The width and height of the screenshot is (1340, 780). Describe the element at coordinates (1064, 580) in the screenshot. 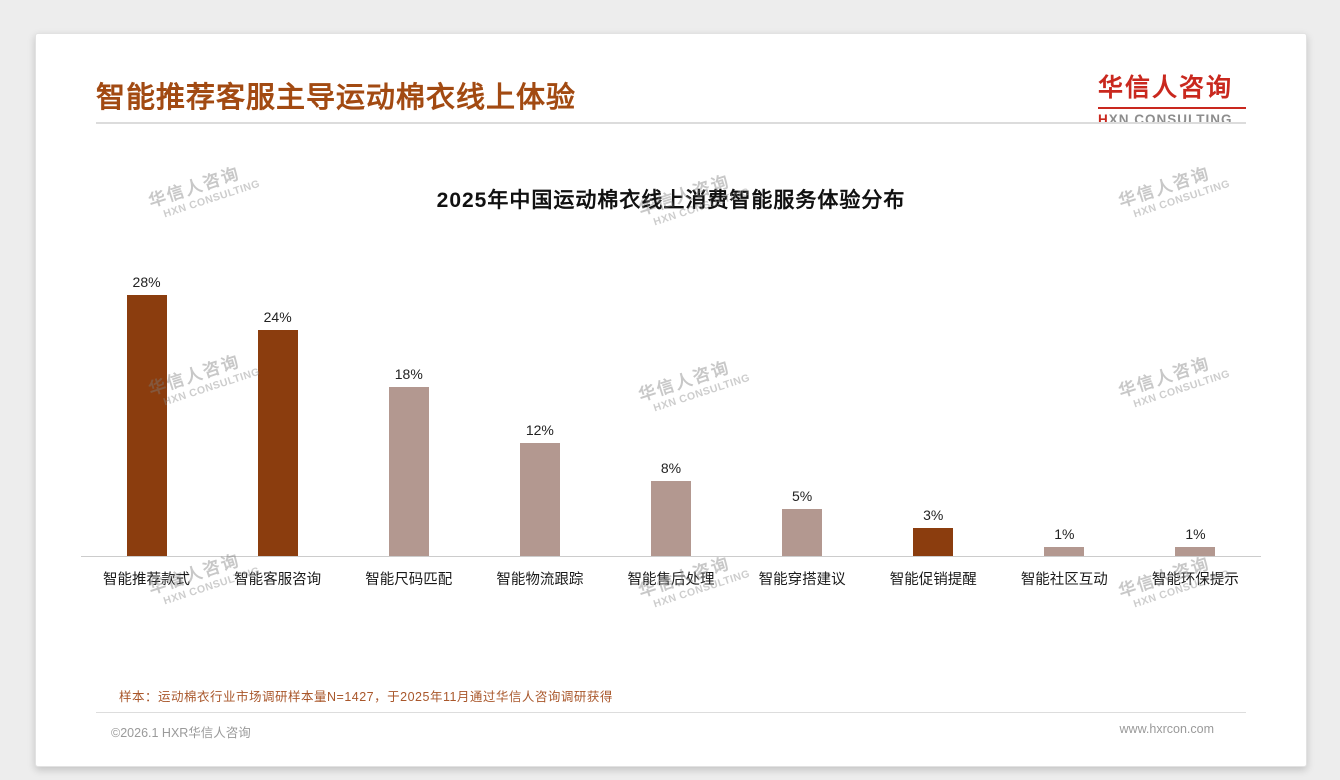

I see `category-label: 智能社区互动` at that location.